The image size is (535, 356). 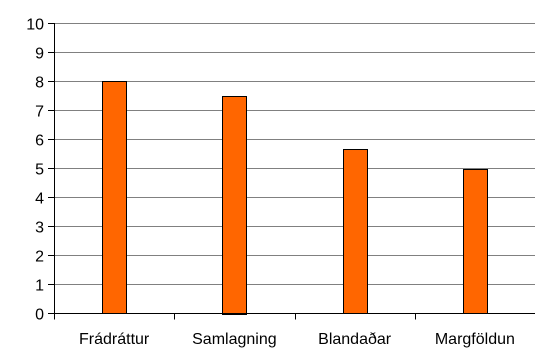 What do you see at coordinates (39, 257) in the screenshot?
I see `y-tick-label: 2` at bounding box center [39, 257].